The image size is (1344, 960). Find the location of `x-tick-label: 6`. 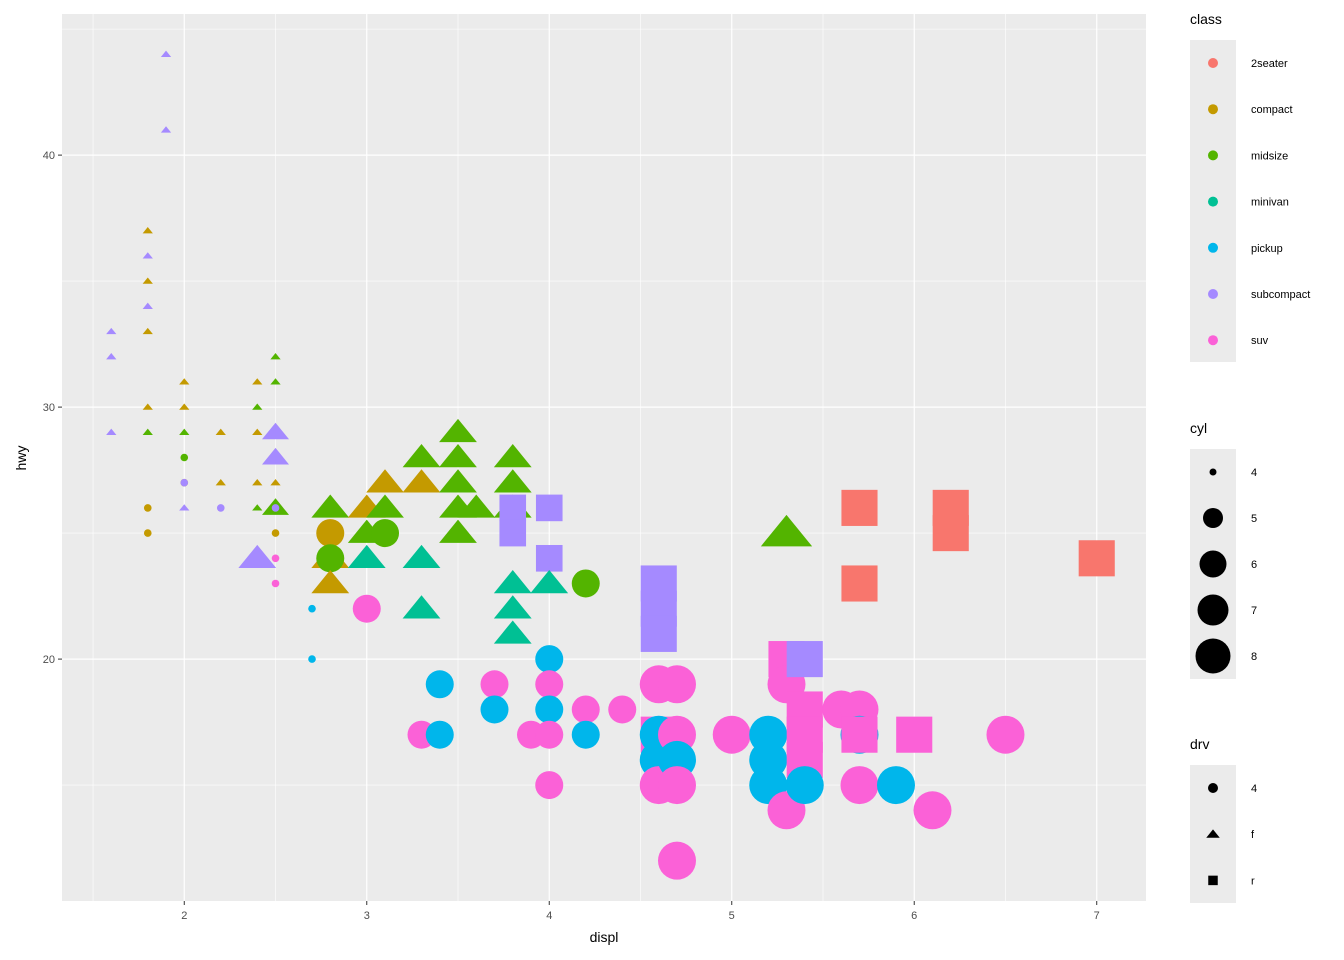

x-tick-label: 6 is located at coordinates (914, 916).